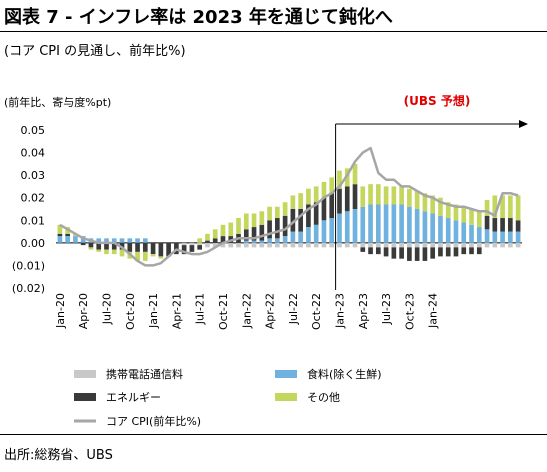 The height and width of the screenshot is (472, 547). What do you see at coordinates (344, 374) in the screenshot?
I see `legend-label-food: 食料(除く生鮮)` at bounding box center [344, 374].